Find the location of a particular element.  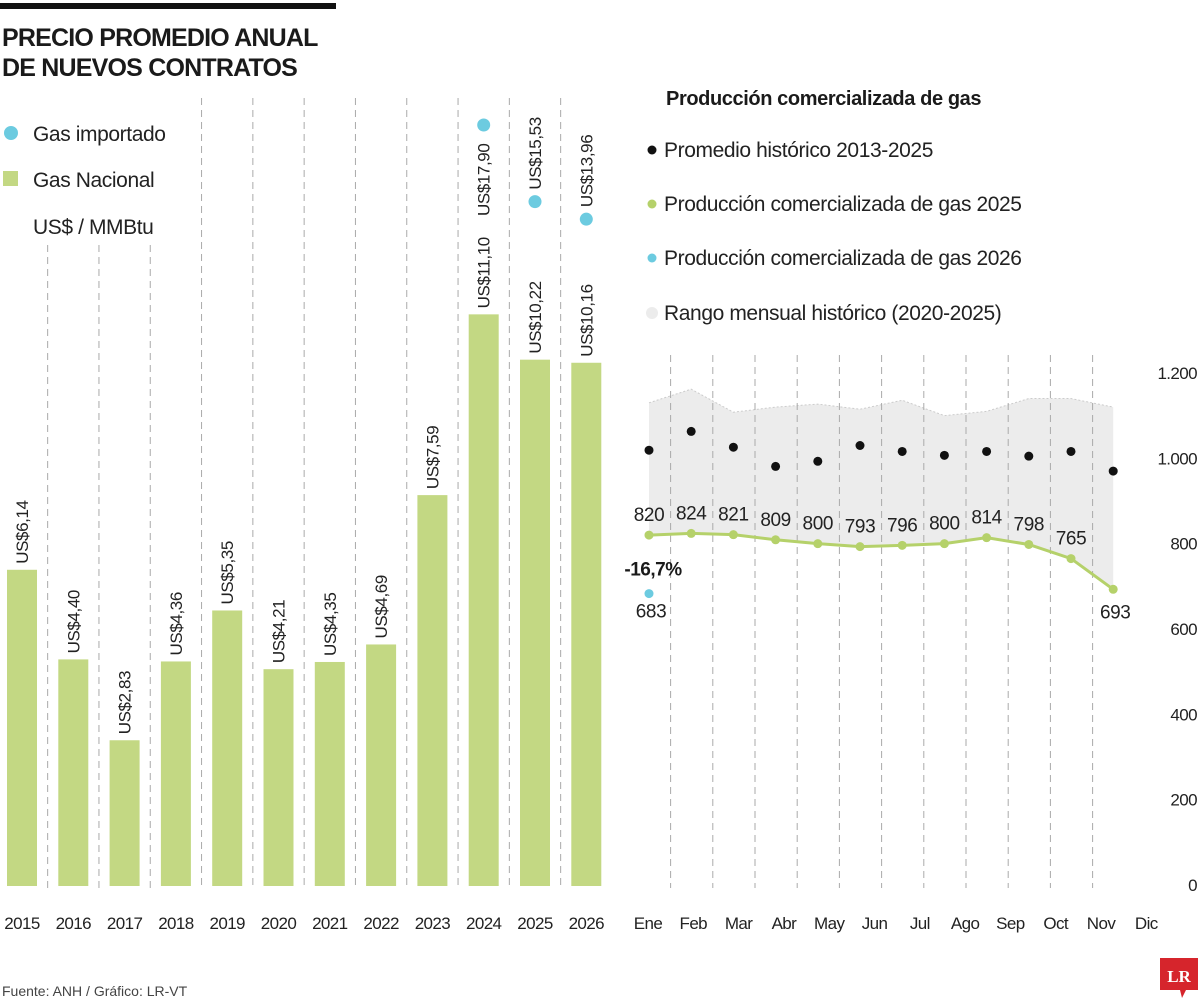

x-tick-Abr: Abr is located at coordinates (785, 923).